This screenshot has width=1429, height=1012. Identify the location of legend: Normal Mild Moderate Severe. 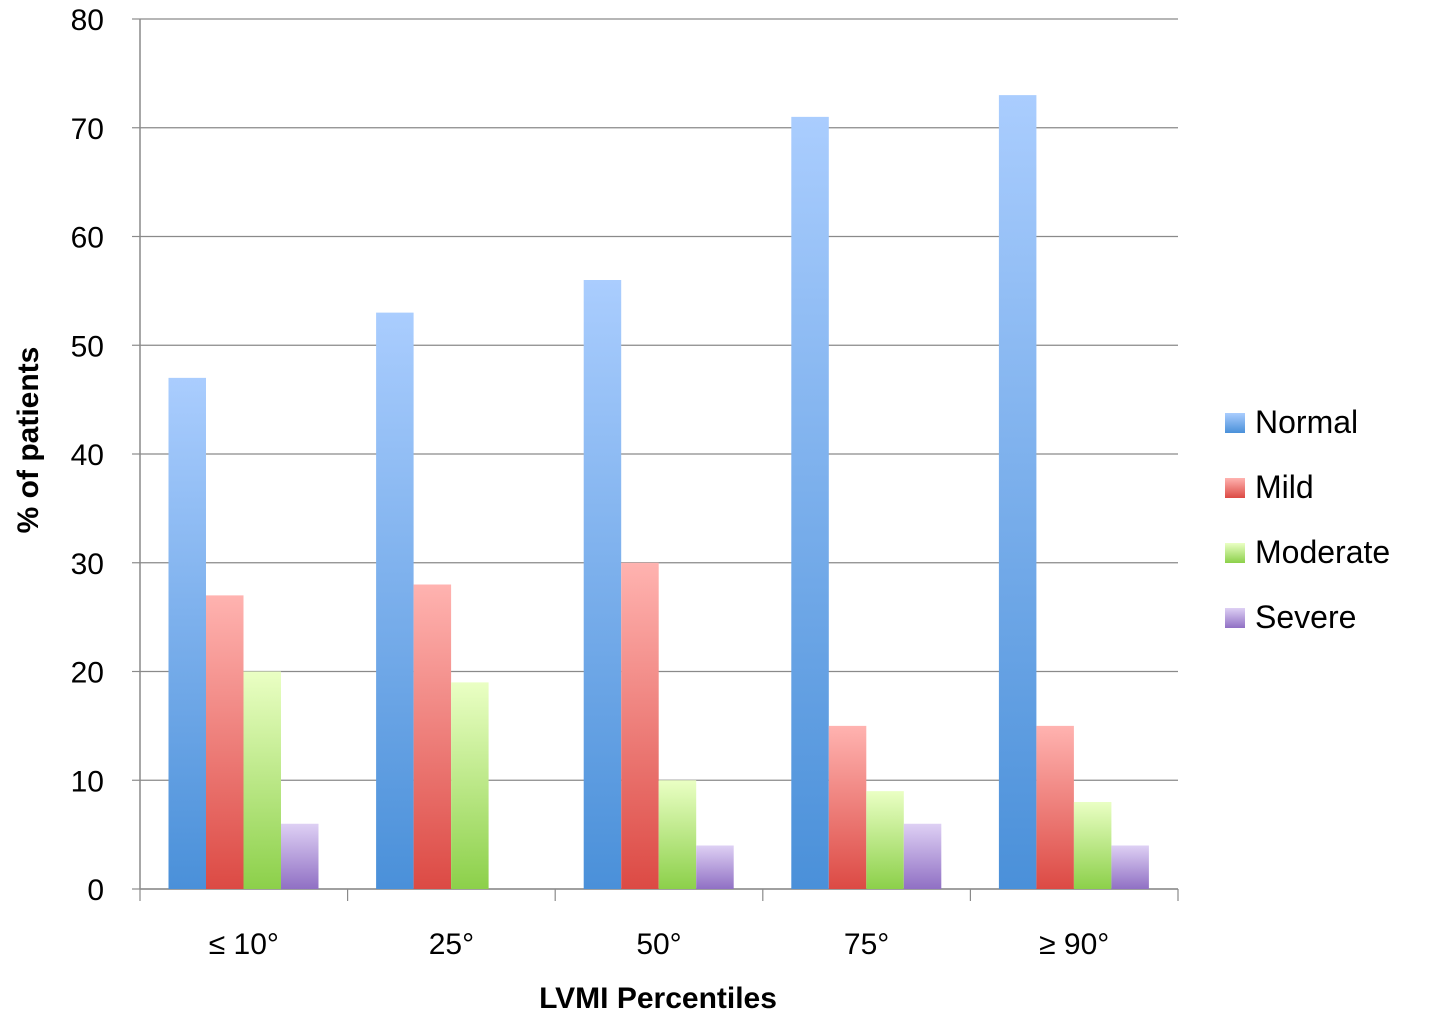
(1307, 519).